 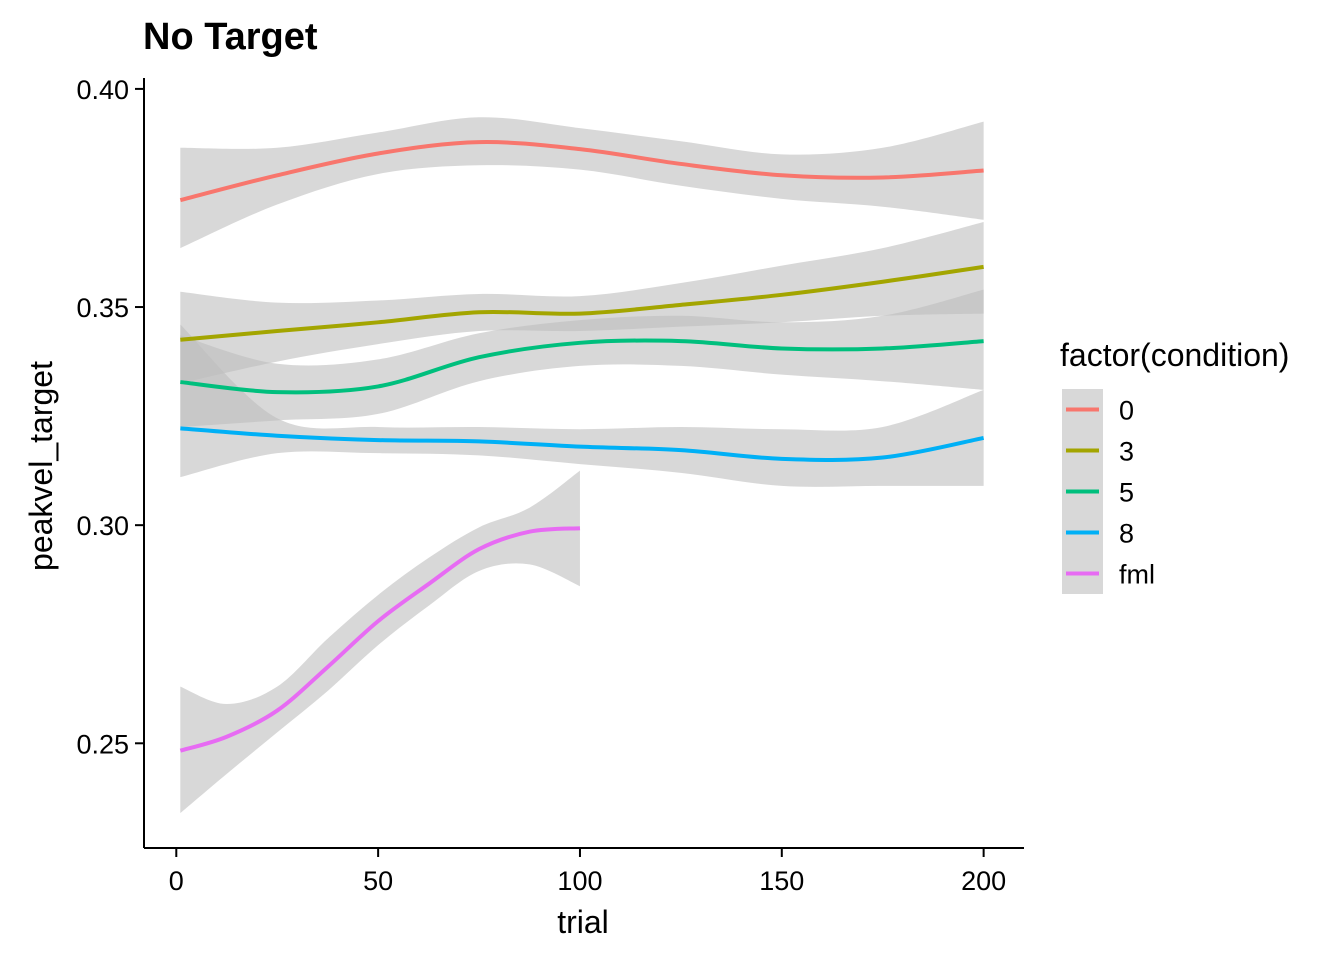 What do you see at coordinates (1126, 411) in the screenshot?
I see `legend-label-0: 0` at bounding box center [1126, 411].